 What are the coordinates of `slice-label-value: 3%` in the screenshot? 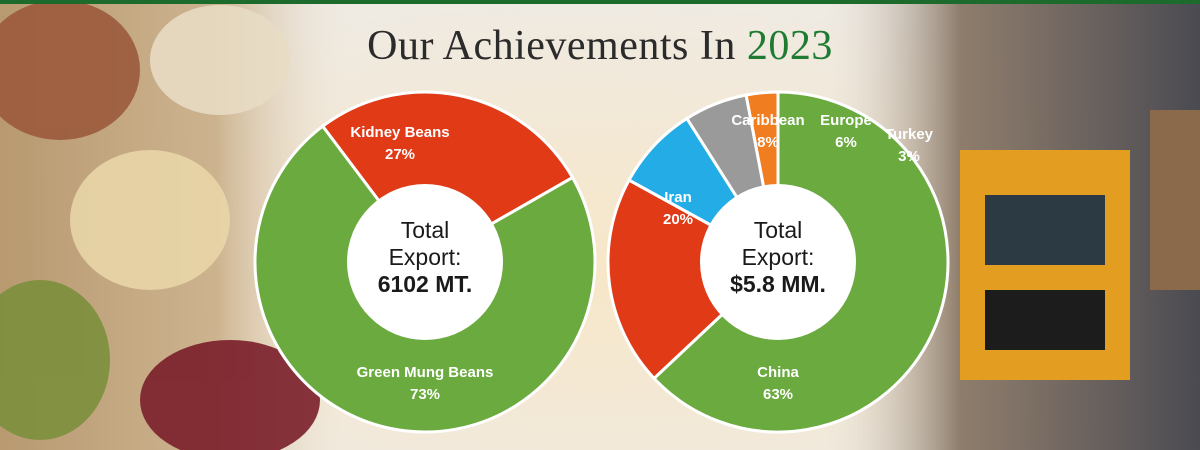 It's located at (909, 156).